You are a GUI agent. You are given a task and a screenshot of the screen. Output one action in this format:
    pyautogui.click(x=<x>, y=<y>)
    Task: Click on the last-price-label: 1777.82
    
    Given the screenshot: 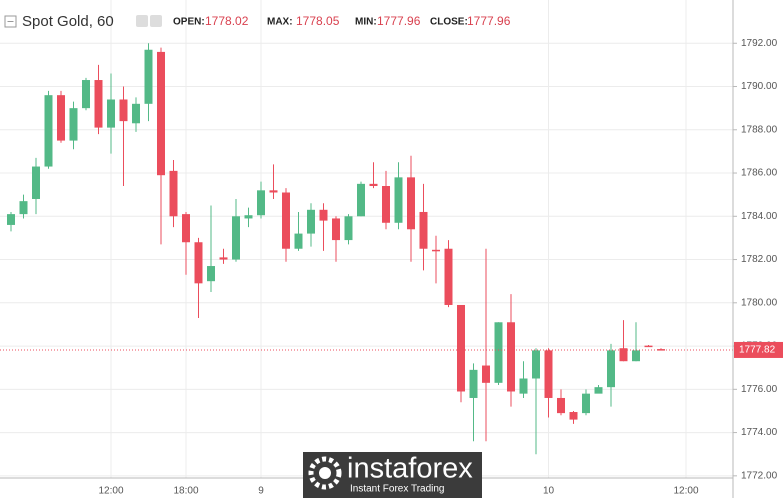 What is the action you would take?
    pyautogui.click(x=757, y=350)
    